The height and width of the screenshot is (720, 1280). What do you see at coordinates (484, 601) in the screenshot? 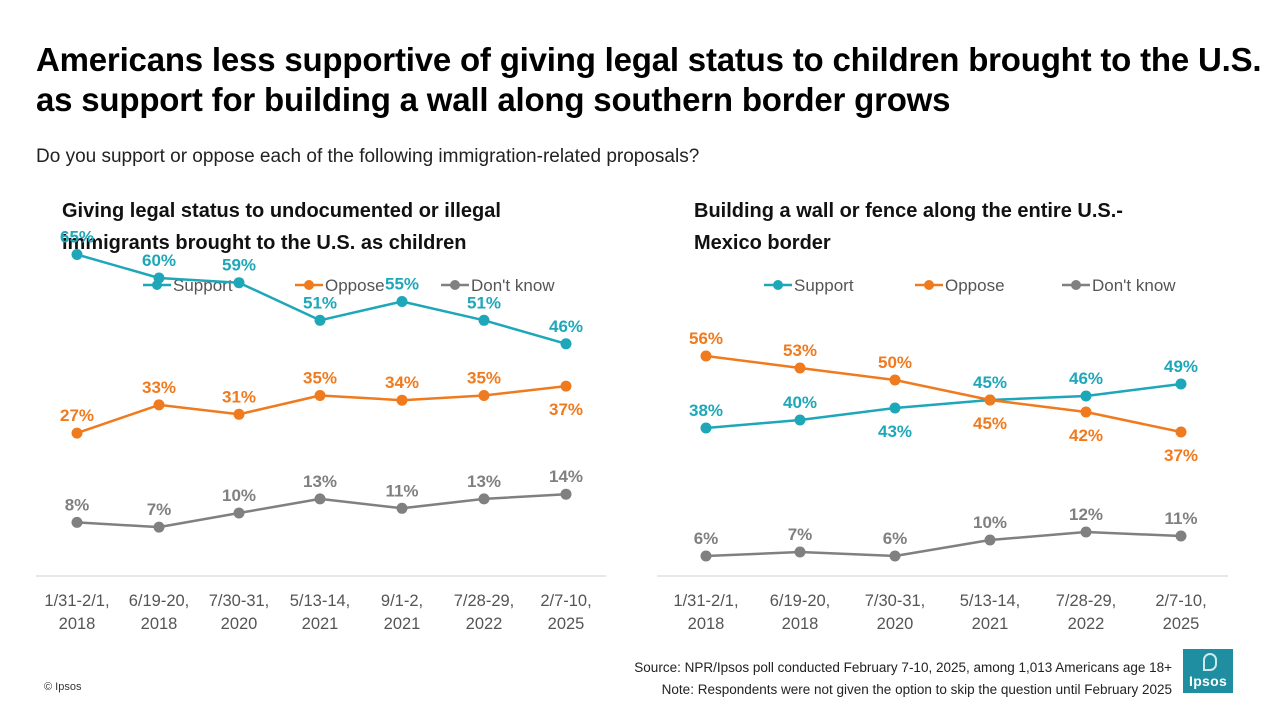
I see `left-x-tick-label-6-line-1: 7/28-29,` at bounding box center [484, 601].